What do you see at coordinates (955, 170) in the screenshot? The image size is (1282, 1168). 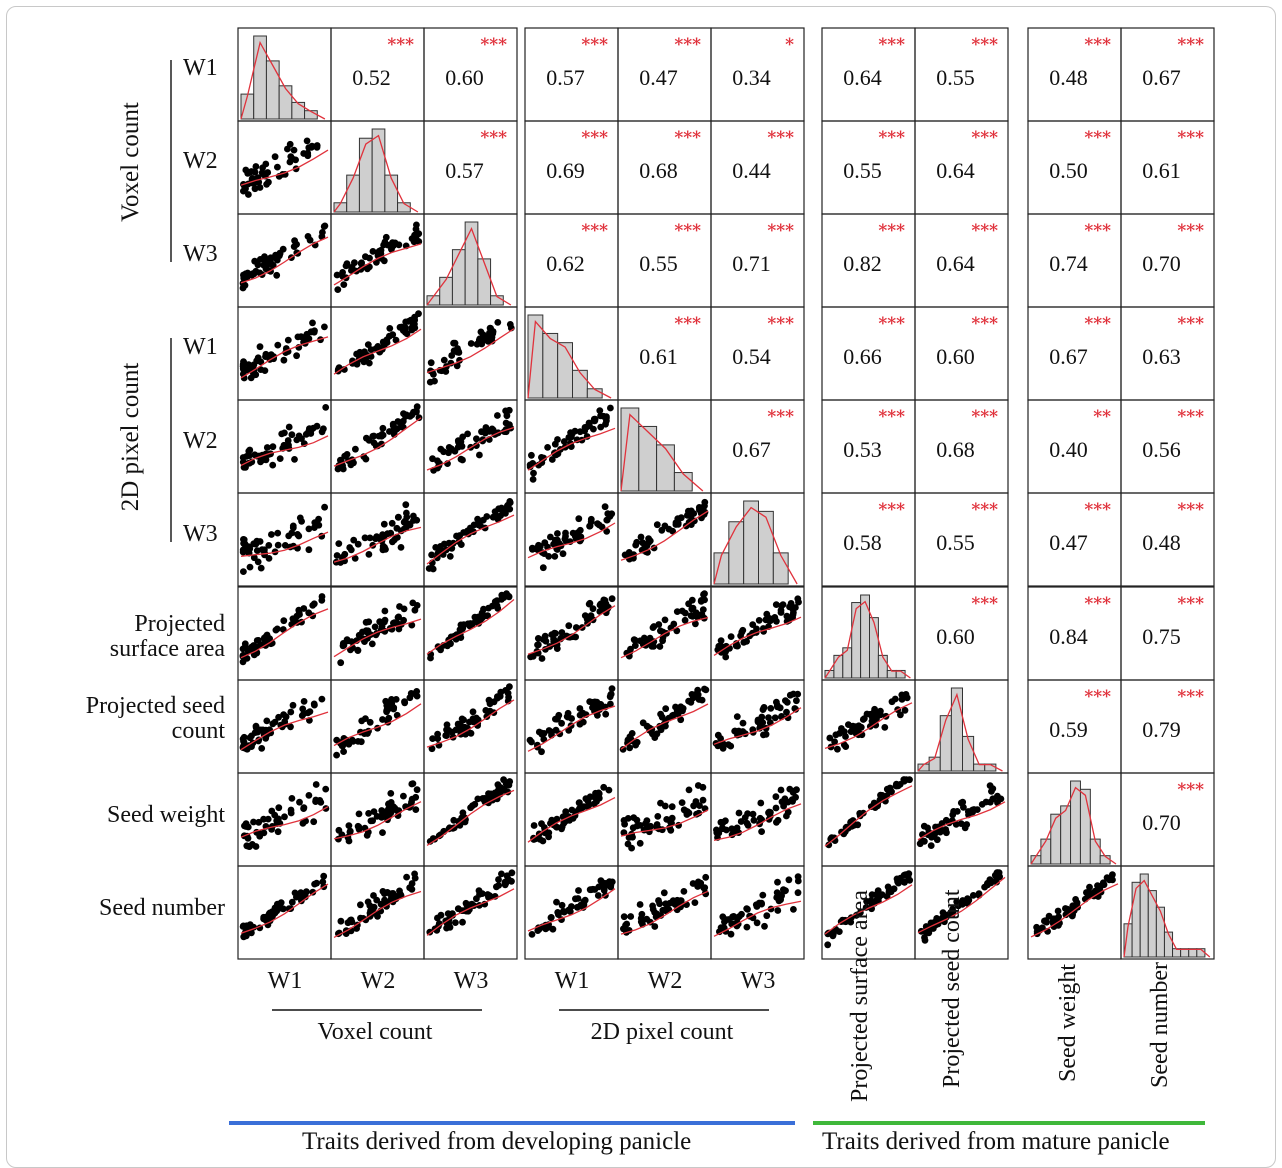 I see `correlation-value: 0.64` at bounding box center [955, 170].